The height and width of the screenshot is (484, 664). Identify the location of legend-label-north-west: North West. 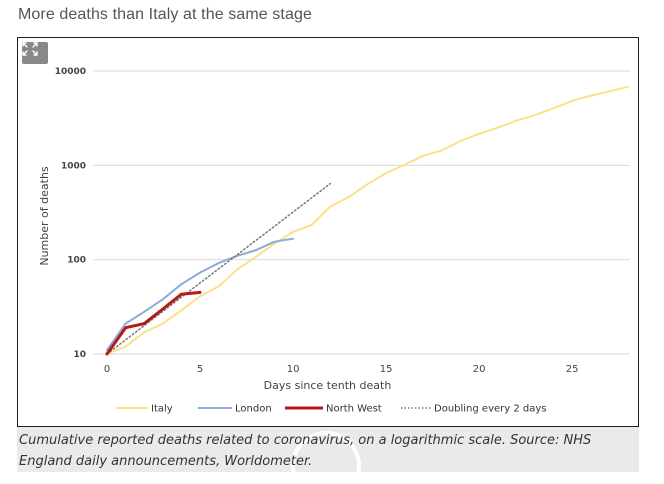
(354, 409).